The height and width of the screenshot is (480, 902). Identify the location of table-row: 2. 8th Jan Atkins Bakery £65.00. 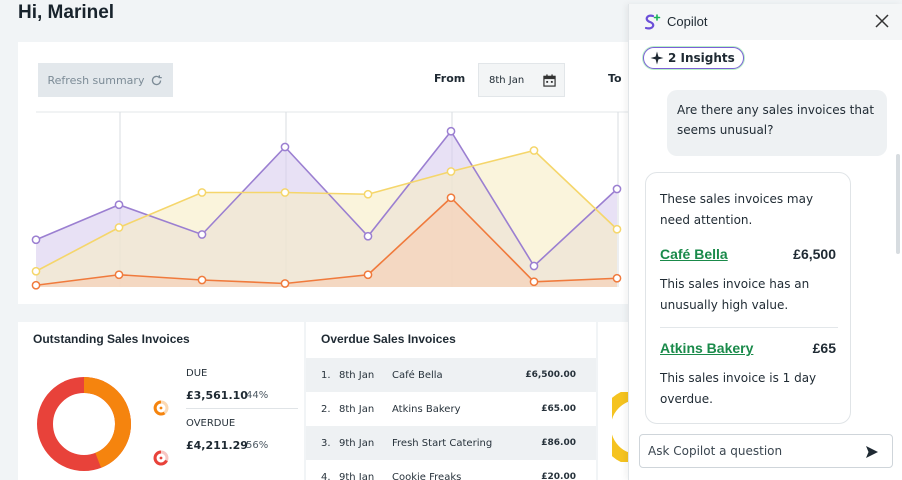
(451, 409).